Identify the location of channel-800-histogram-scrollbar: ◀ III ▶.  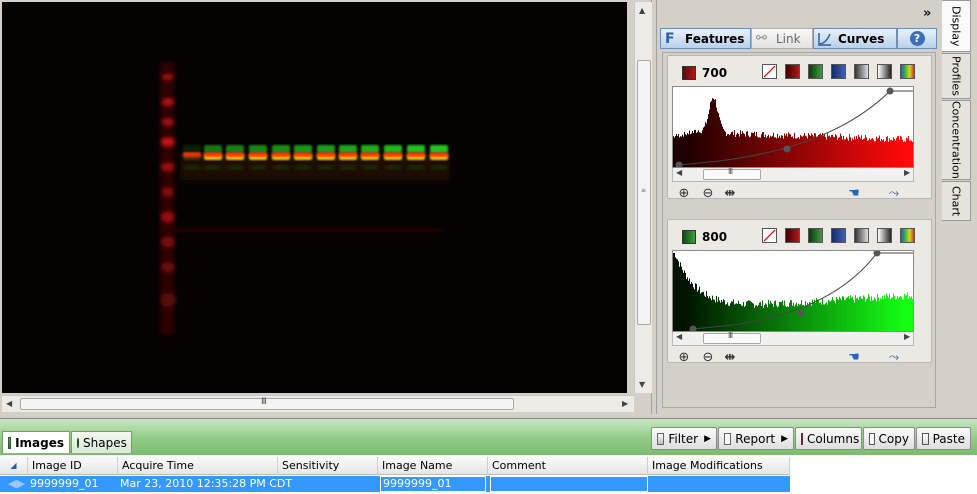
(793, 338).